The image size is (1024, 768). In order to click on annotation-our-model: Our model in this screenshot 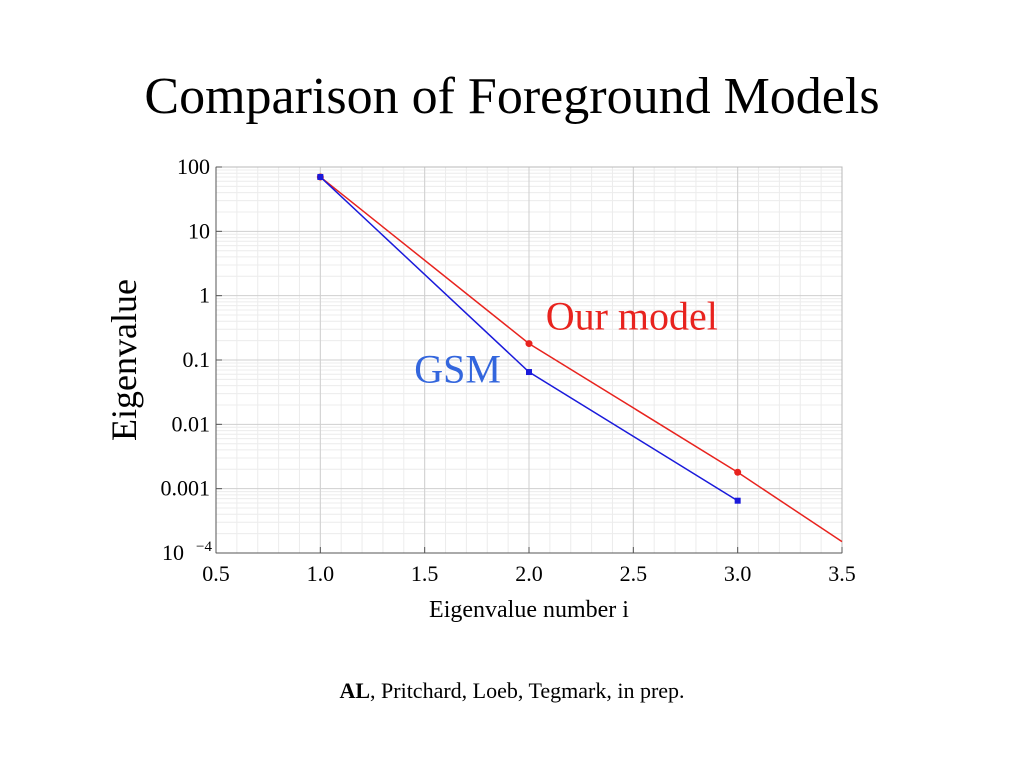, I will do `click(632, 315)`.